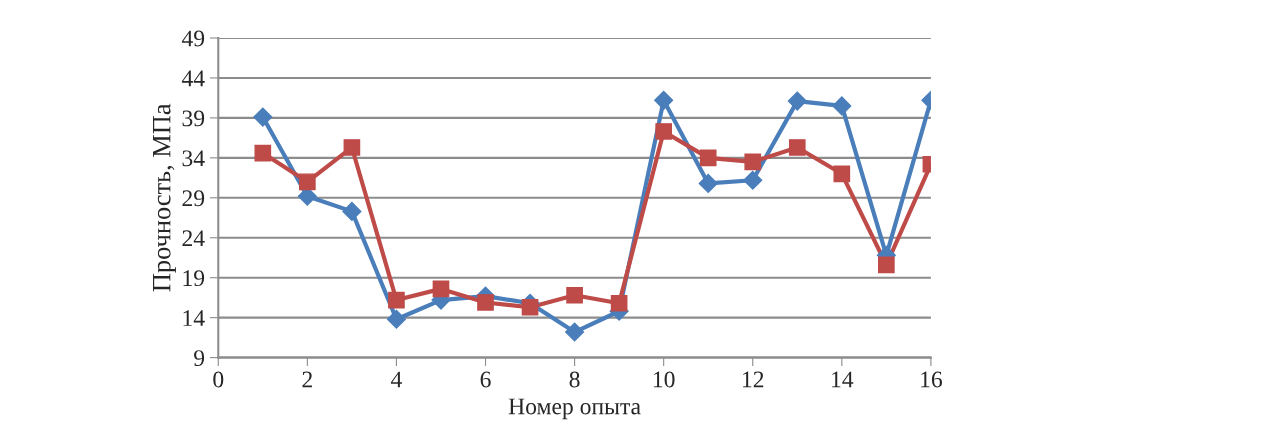  What do you see at coordinates (664, 379) in the screenshot?
I see `x-tick-label: 10` at bounding box center [664, 379].